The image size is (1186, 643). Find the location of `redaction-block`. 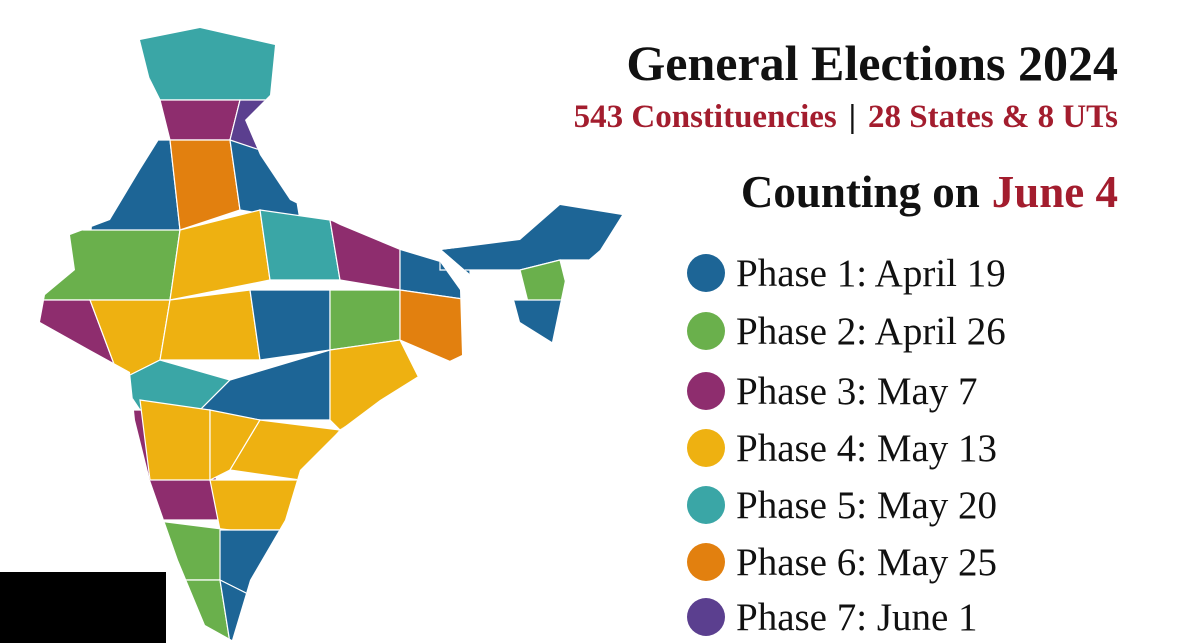

redaction-block is located at coordinates (83, 607).